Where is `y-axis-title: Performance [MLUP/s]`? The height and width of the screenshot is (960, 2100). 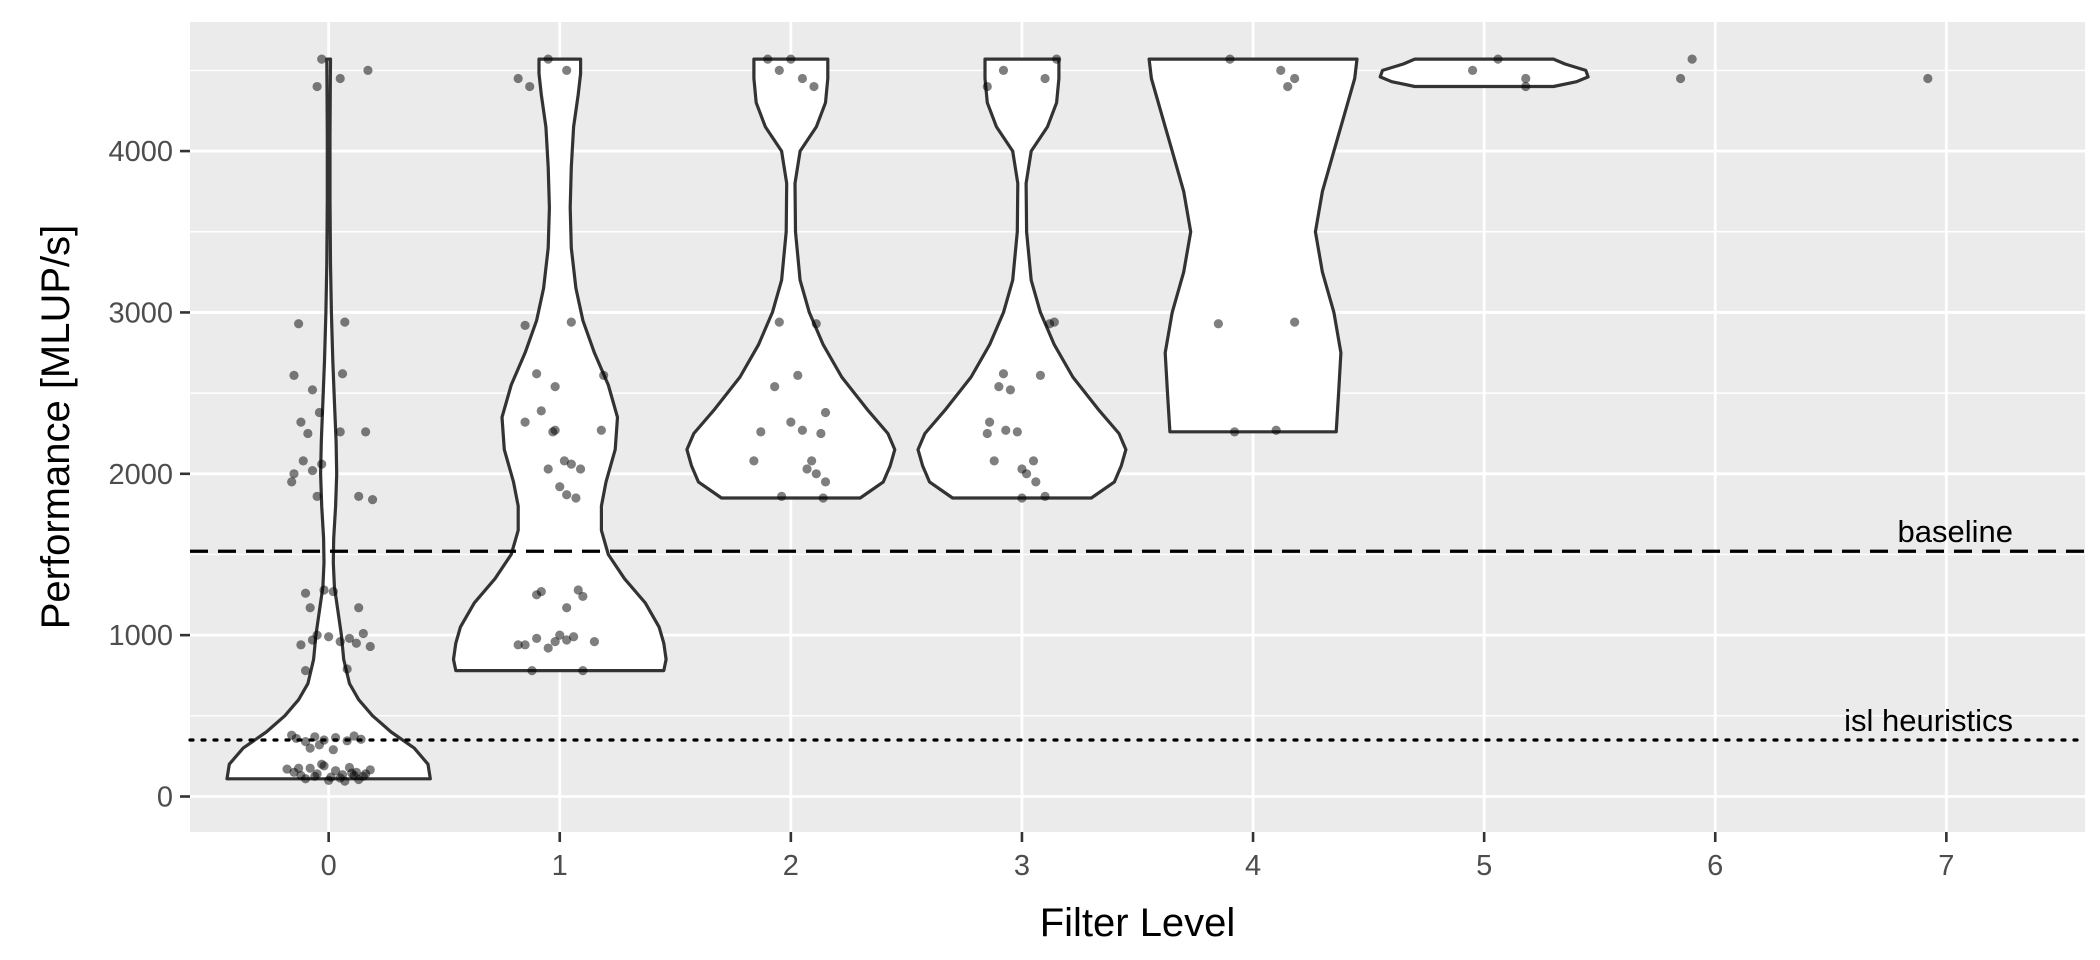 y-axis-title: Performance [MLUP/s] is located at coordinates (56, 427).